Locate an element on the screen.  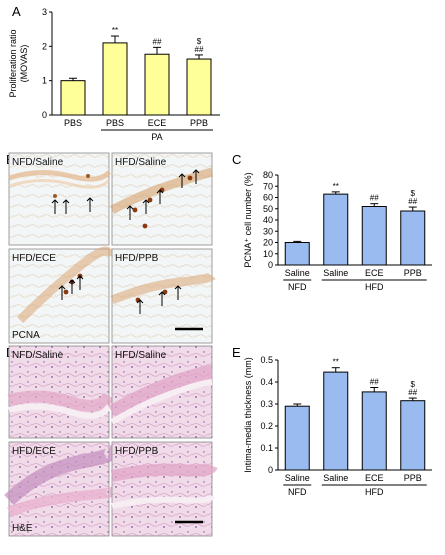
micrograph-b-hfd-ppb: HFD/PPB is located at coordinates (163, 296).